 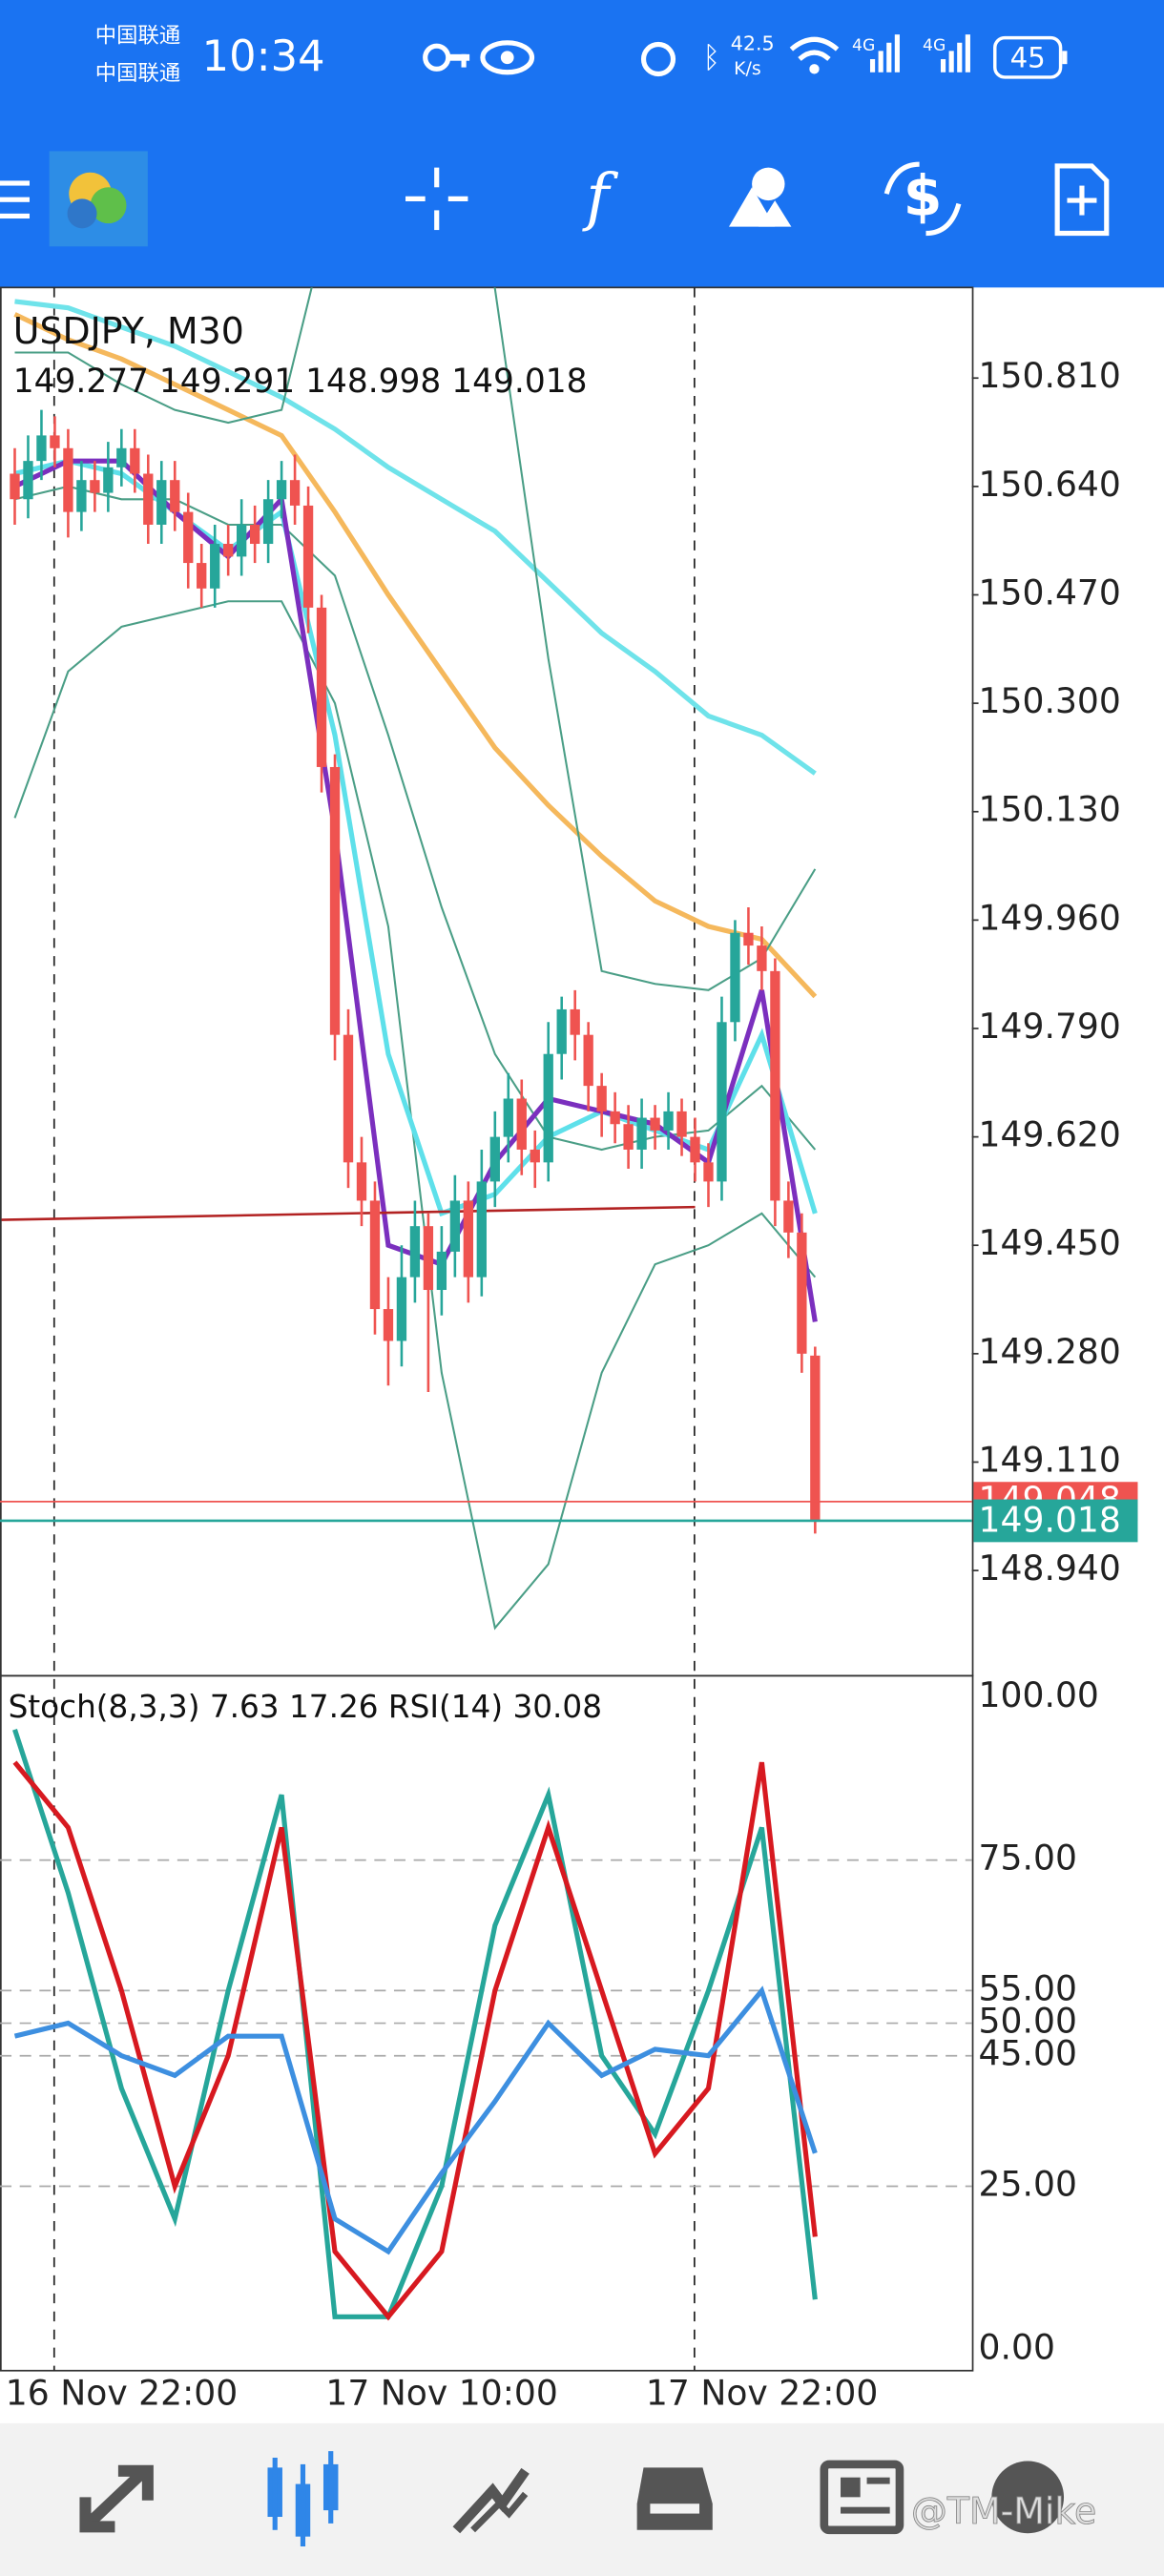 What do you see at coordinates (1050, 1568) in the screenshot?
I see `price-tick-label: 148.940` at bounding box center [1050, 1568].